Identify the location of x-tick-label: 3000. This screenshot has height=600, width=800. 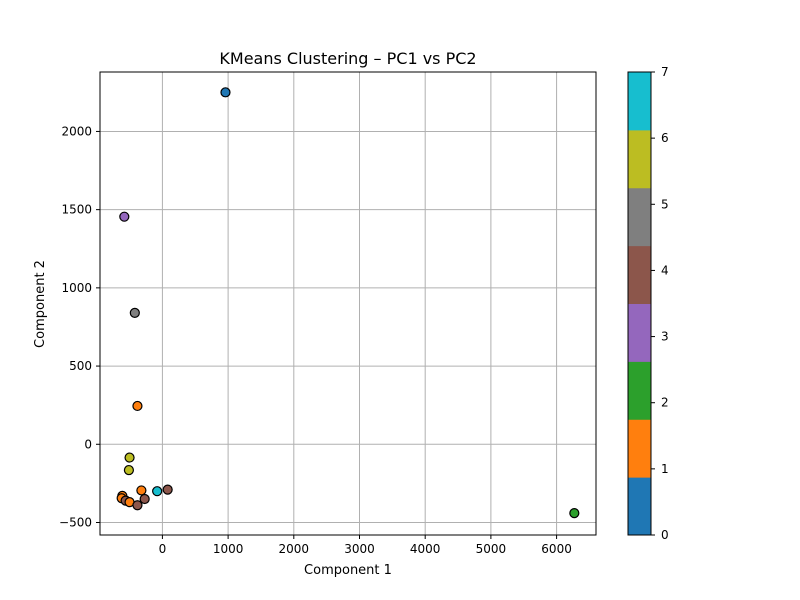
(359, 549).